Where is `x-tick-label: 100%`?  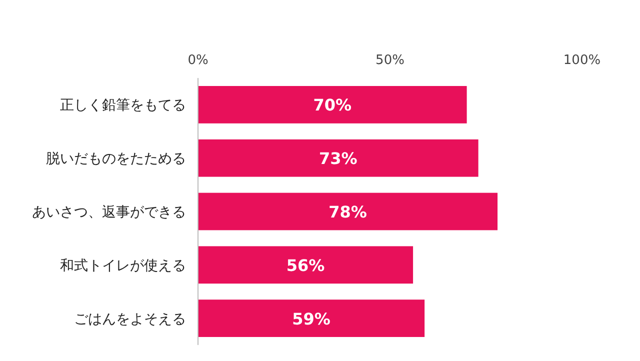 x-tick-label: 100% is located at coordinates (582, 60).